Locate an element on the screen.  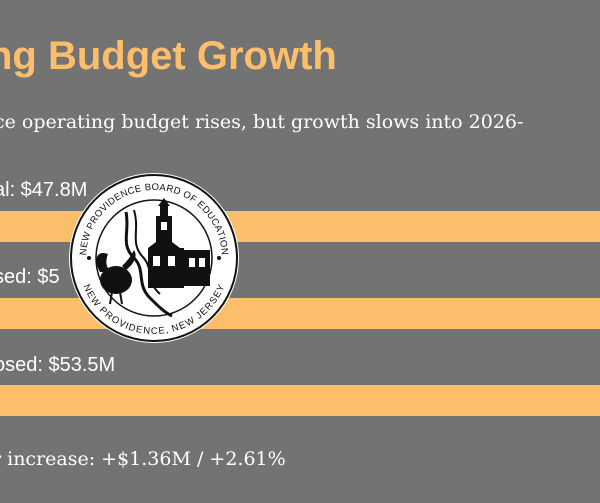
bar-fill-proposed-next is located at coordinates (300, 400).